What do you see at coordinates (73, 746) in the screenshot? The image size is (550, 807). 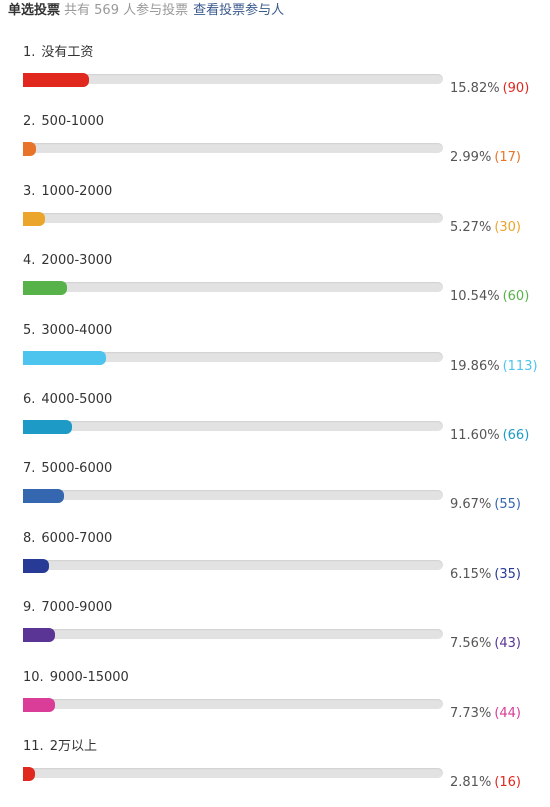 I see `poll-option-text: 2万以上` at bounding box center [73, 746].